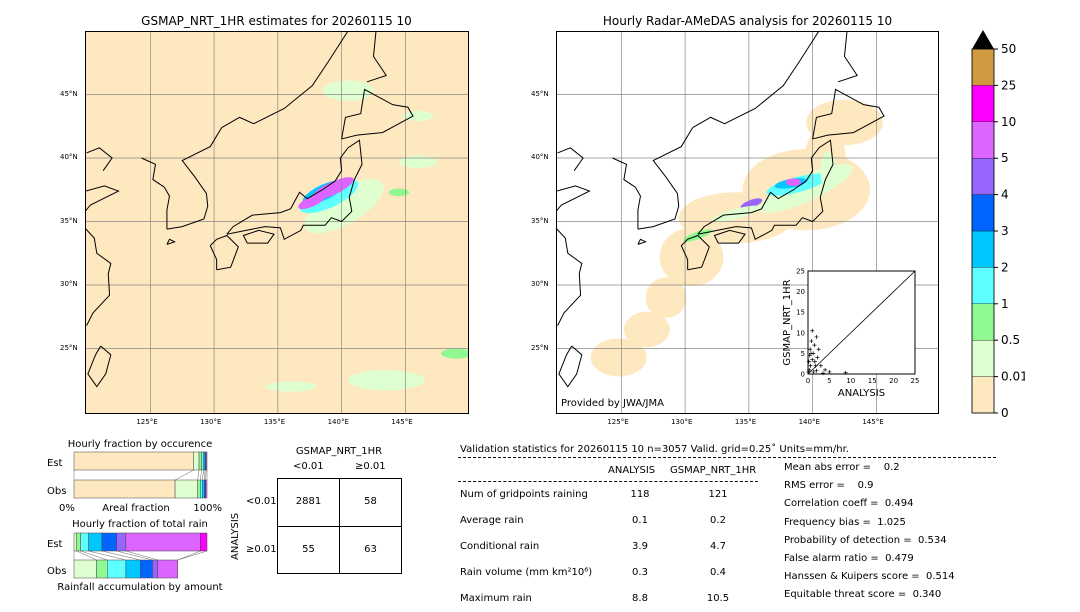 This screenshot has height=612, width=1080. What do you see at coordinates (1005, 412) in the screenshot?
I see `colorbar-label: 0` at bounding box center [1005, 412].